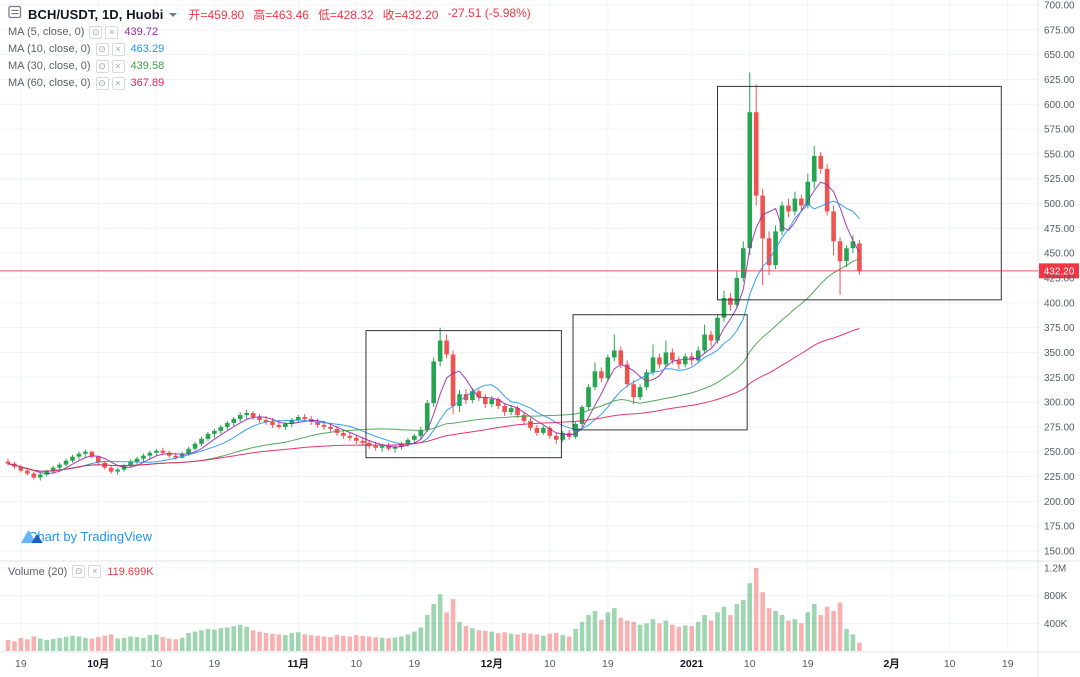  Describe the element at coordinates (489, 12) in the screenshot. I see `ohlc-item: -27.51 (-5.98%)` at that location.